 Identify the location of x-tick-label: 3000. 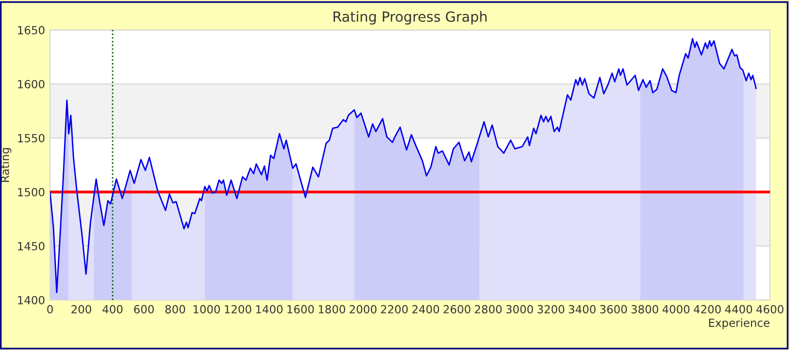
(519, 309).